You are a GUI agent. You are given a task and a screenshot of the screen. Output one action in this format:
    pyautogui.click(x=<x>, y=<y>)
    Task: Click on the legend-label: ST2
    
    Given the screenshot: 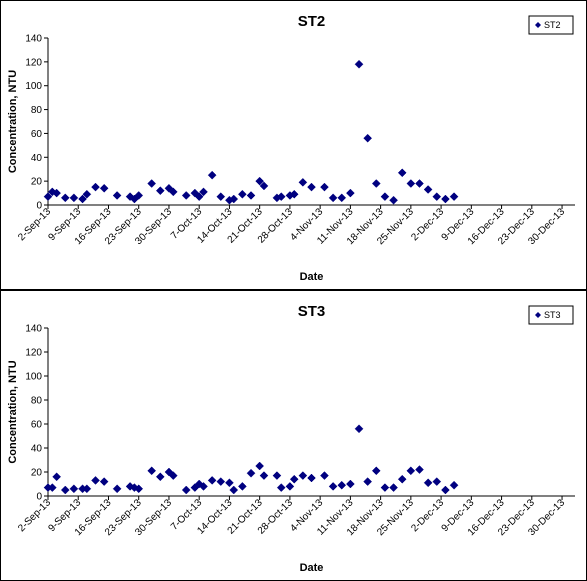 What is the action you would take?
    pyautogui.click(x=552, y=25)
    